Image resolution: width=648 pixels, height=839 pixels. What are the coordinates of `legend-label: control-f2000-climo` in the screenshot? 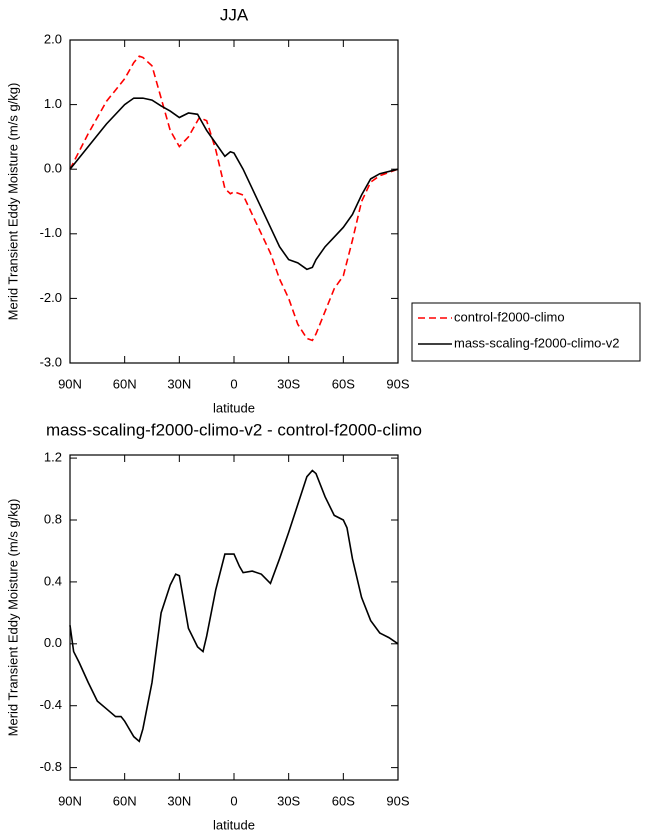 It's located at (509, 316).